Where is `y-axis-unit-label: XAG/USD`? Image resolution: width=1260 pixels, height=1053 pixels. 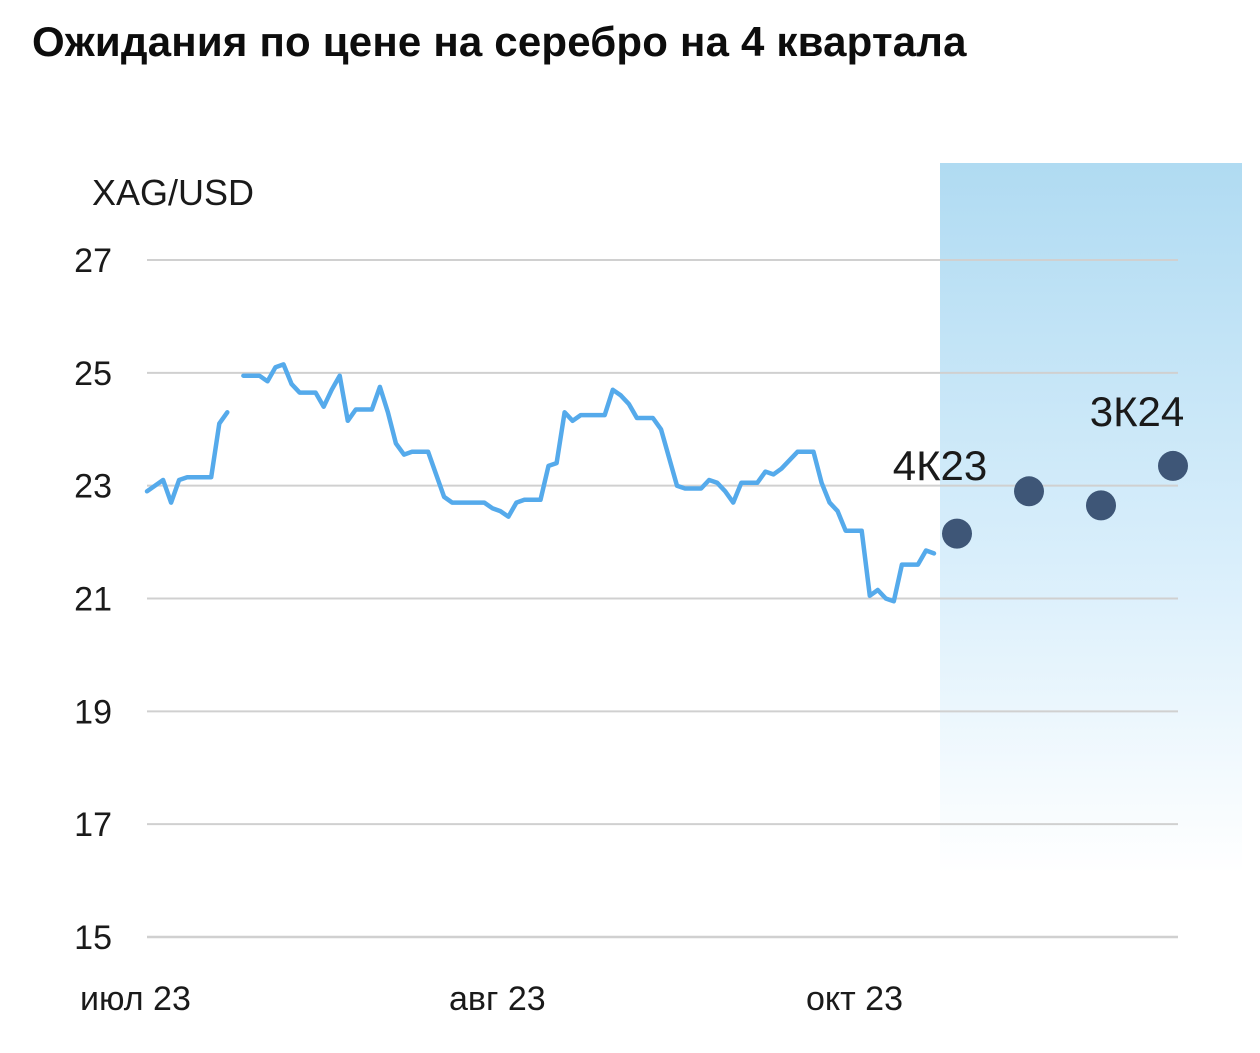 y-axis-unit-label: XAG/USD is located at coordinates (173, 192).